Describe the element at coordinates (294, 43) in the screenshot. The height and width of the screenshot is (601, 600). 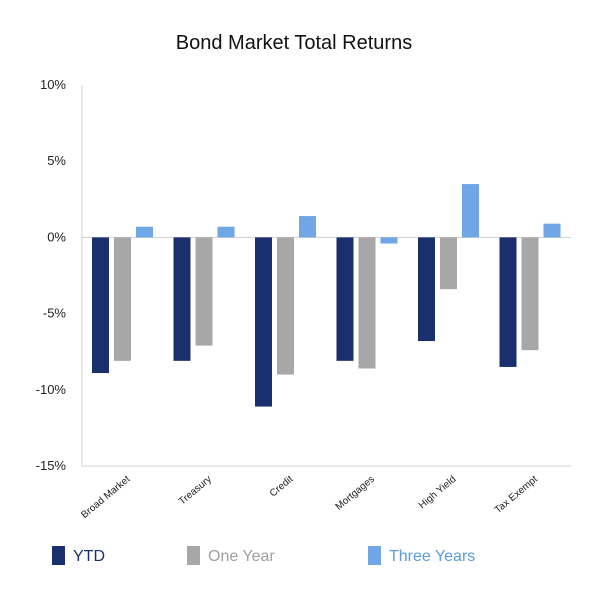
I see `chart-title: Bond Market Total Returns` at that location.